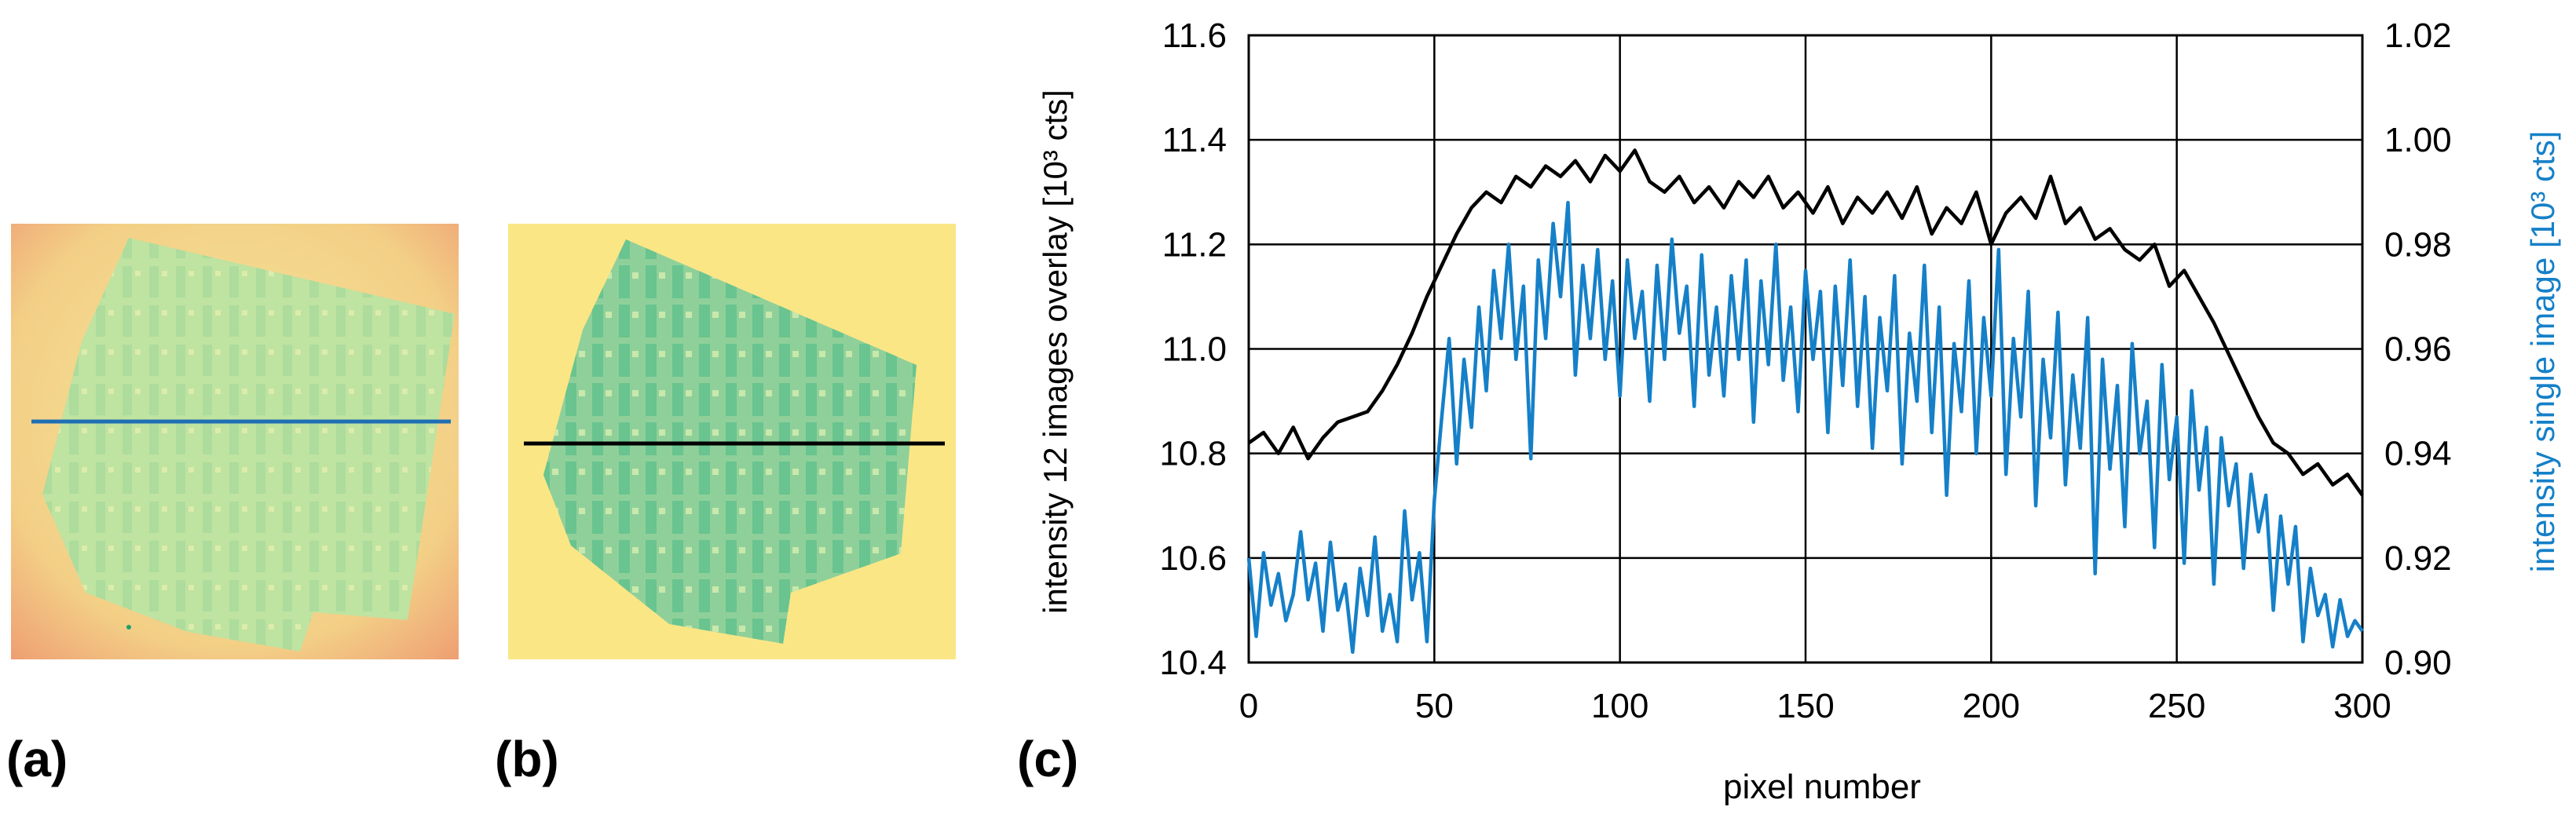 This screenshot has height=814, width=2576. What do you see at coordinates (2418, 558) in the screenshot?
I see `y2-tick-label: 0.92` at bounding box center [2418, 558].